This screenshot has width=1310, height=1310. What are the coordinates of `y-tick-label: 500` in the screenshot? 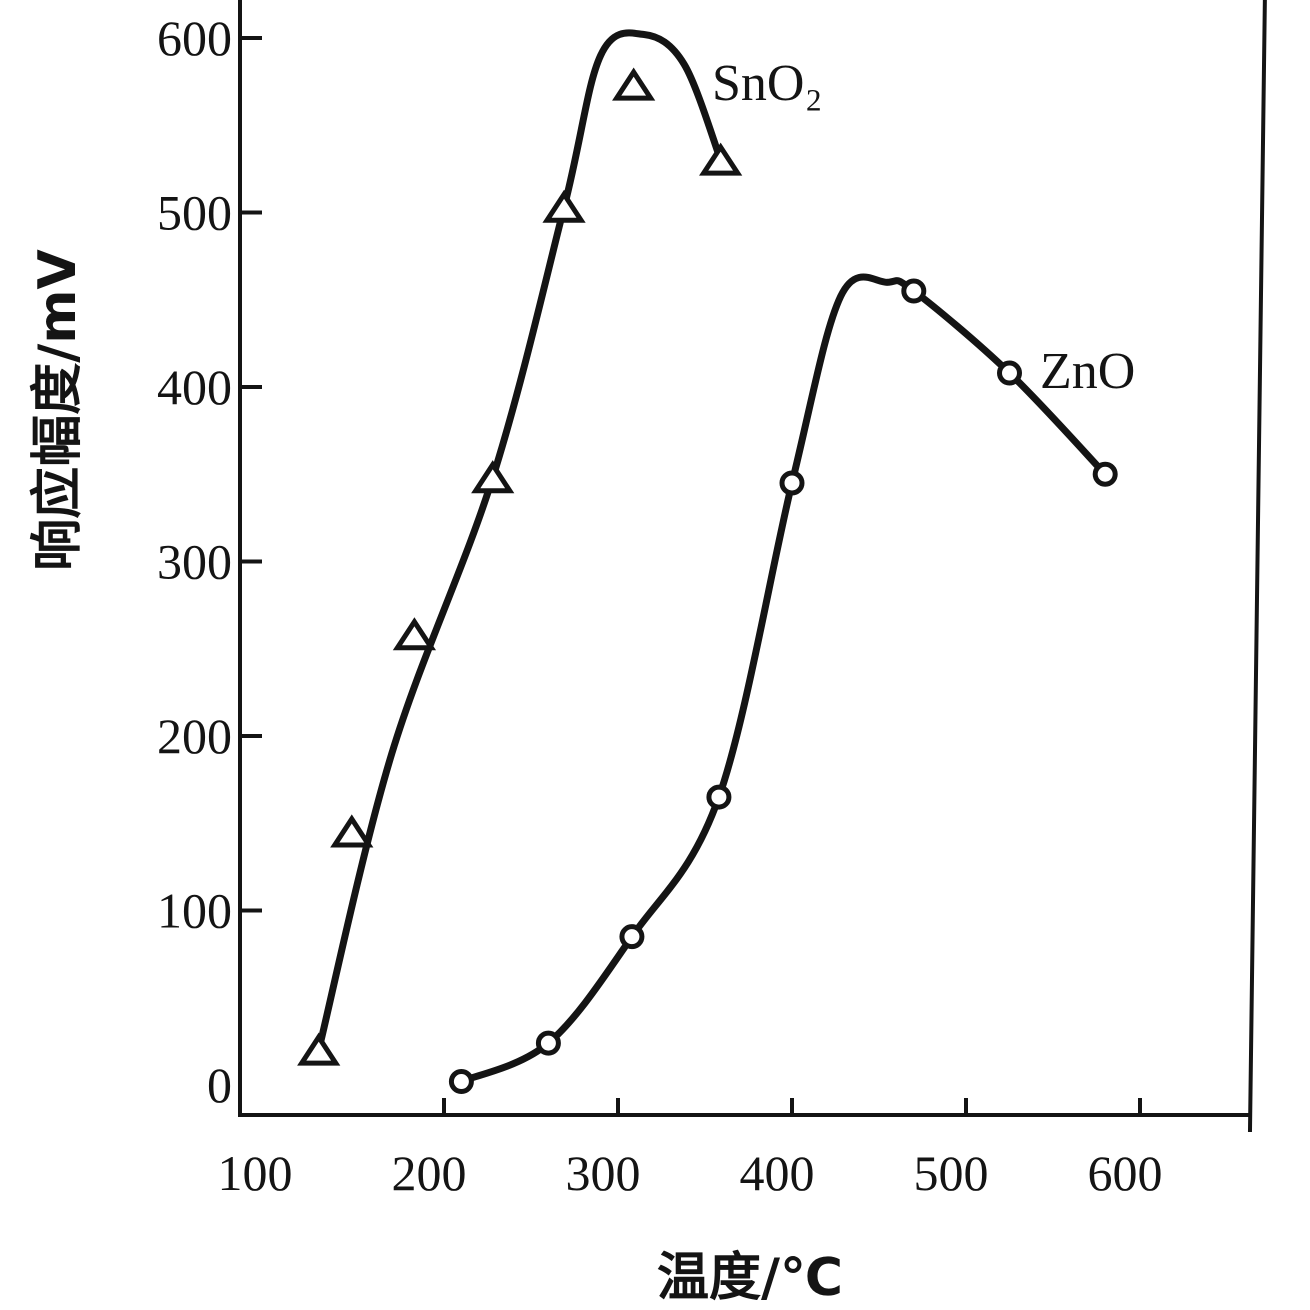 It's located at (194, 213).